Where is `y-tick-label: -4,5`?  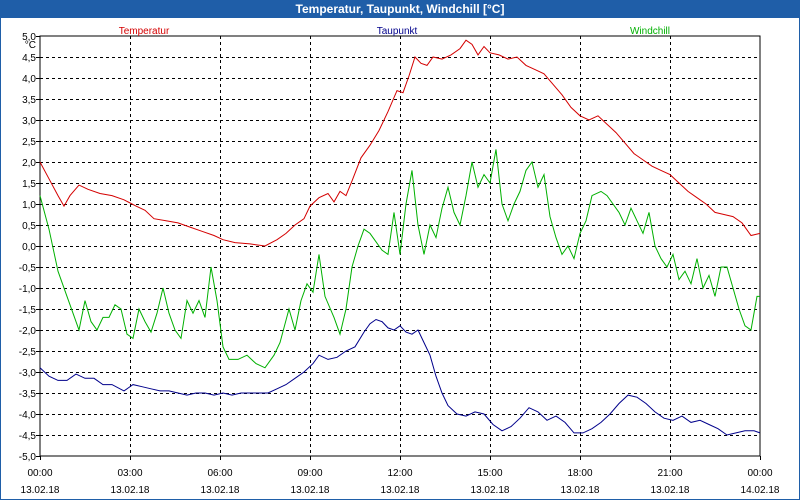 y-tick-label: -4,5 is located at coordinates (28, 436).